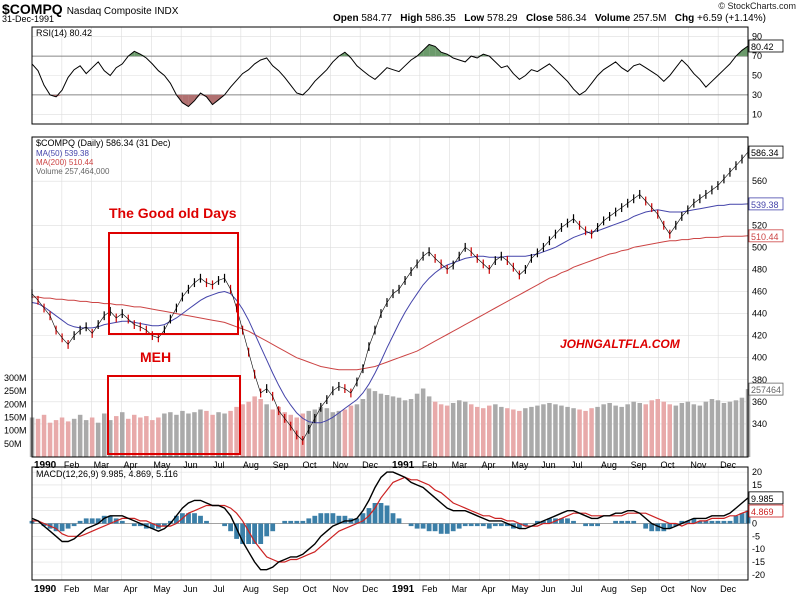 Image resolution: width=800 pixels, height=602 pixels. Describe the element at coordinates (251, 465) in the screenshot. I see `price-x-tick-label: Aug` at that location.